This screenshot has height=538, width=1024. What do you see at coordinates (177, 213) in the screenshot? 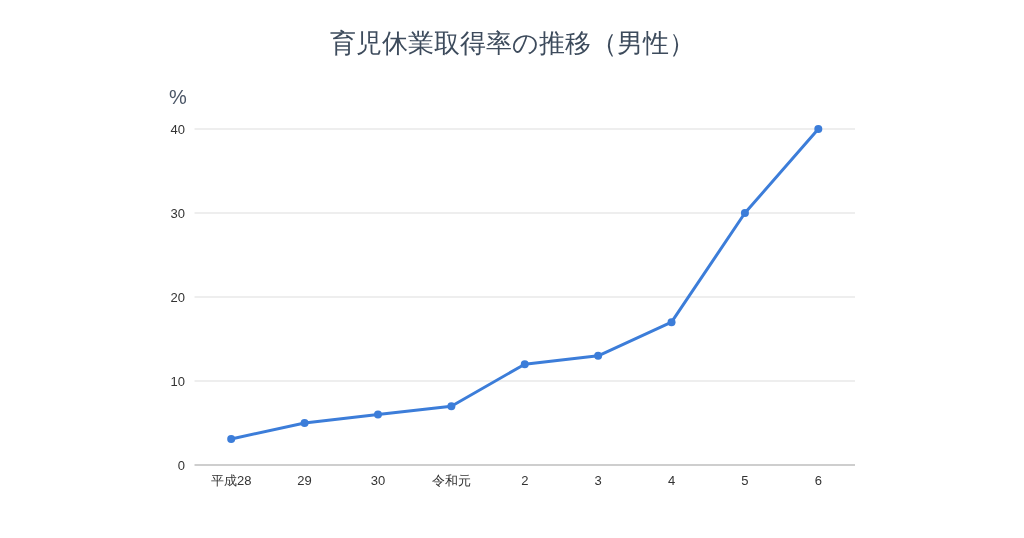
I see `y-tick-label: 30` at bounding box center [177, 213].